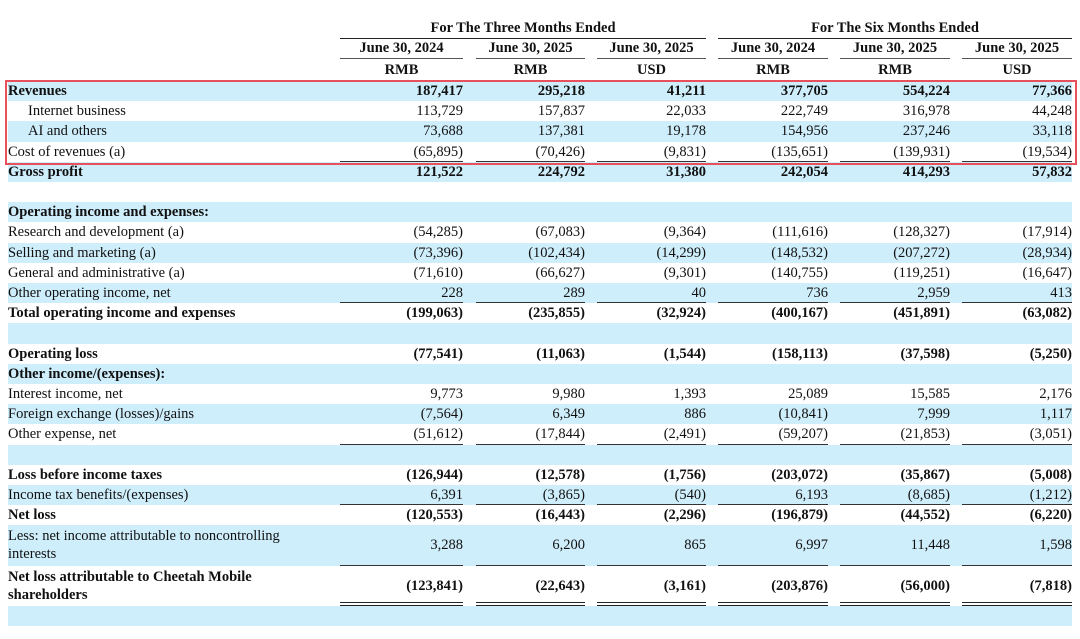 The width and height of the screenshot is (1080, 639). What do you see at coordinates (439, 171) in the screenshot?
I see `cell-value: 121,522` at bounding box center [439, 171].